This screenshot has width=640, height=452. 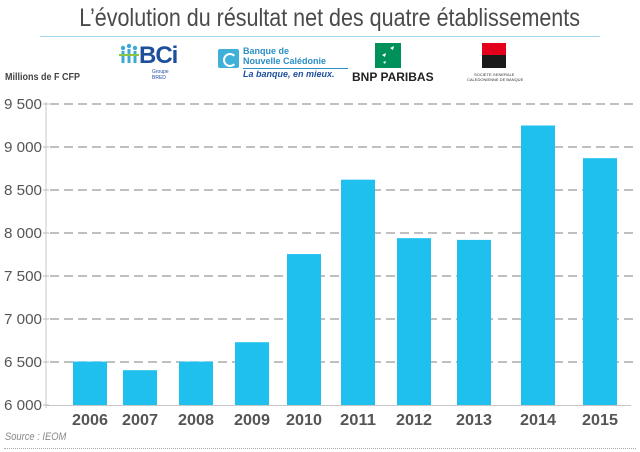 I want to click on sg-line1: SOCIETE GENERALE, so click(x=494, y=74).